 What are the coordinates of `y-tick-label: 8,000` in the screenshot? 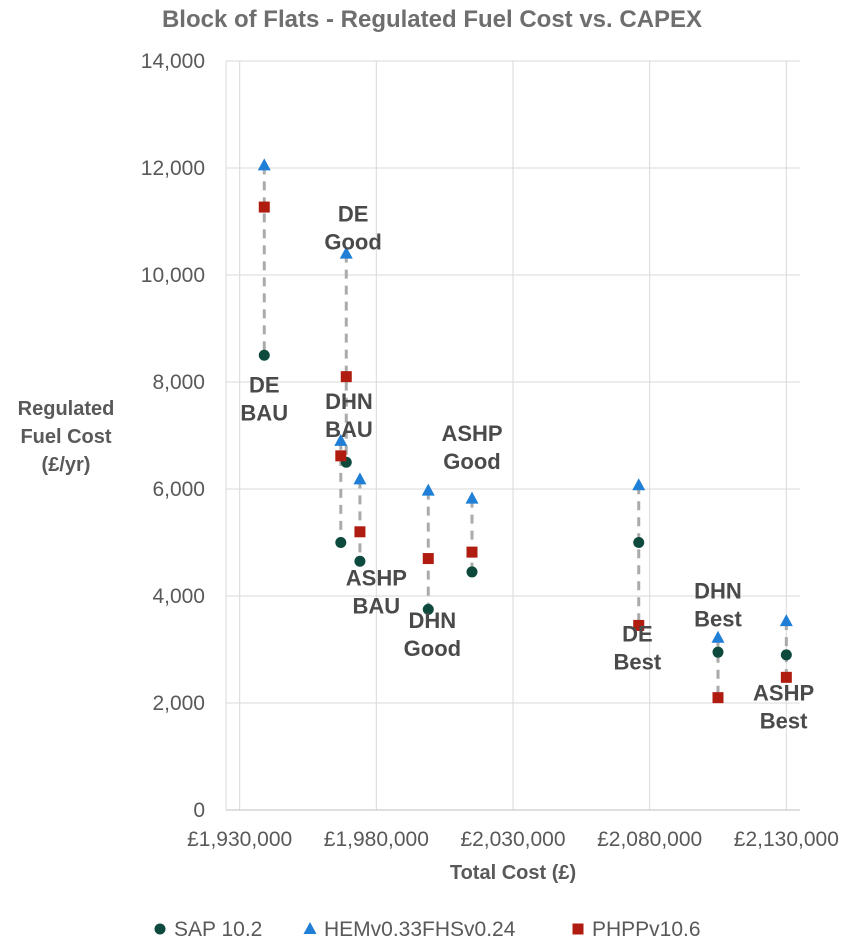 It's located at (178, 382).